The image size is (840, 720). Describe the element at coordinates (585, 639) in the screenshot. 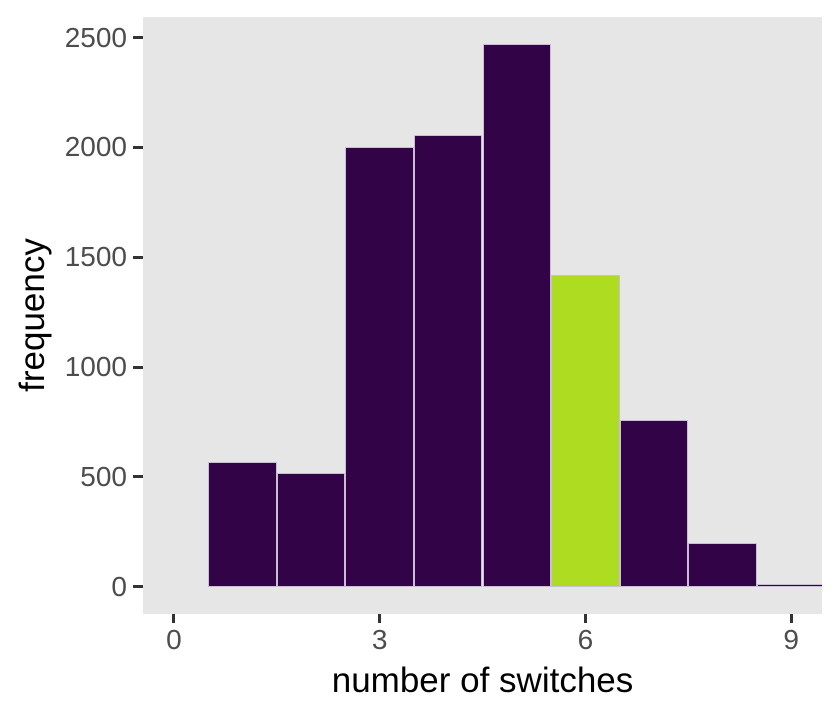

I see `x-tick-label: 6` at that location.